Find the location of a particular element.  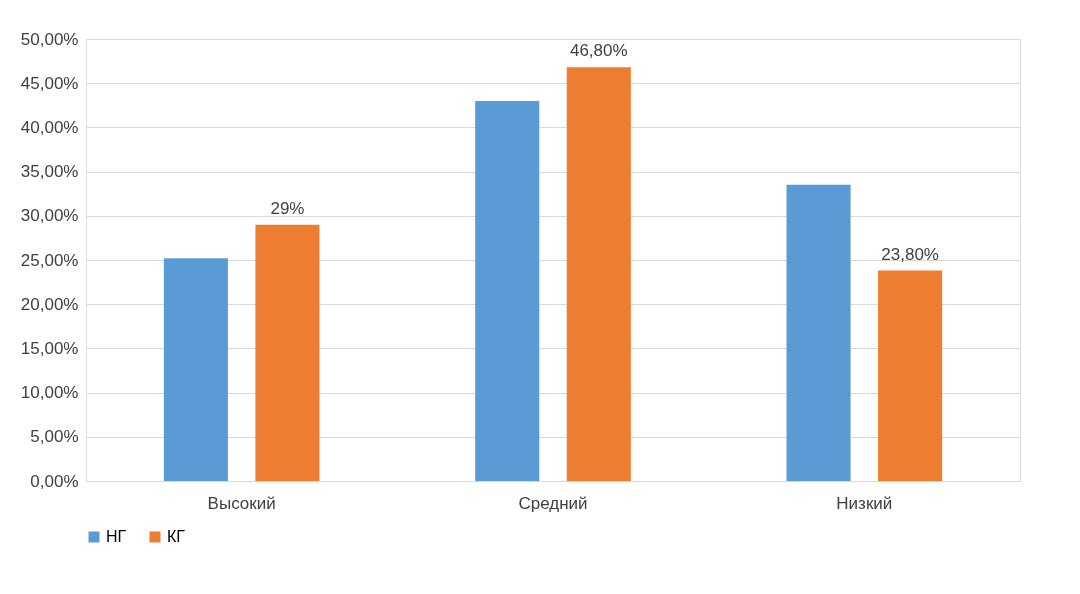

y-tick-label: 35,00% is located at coordinates (49, 172).